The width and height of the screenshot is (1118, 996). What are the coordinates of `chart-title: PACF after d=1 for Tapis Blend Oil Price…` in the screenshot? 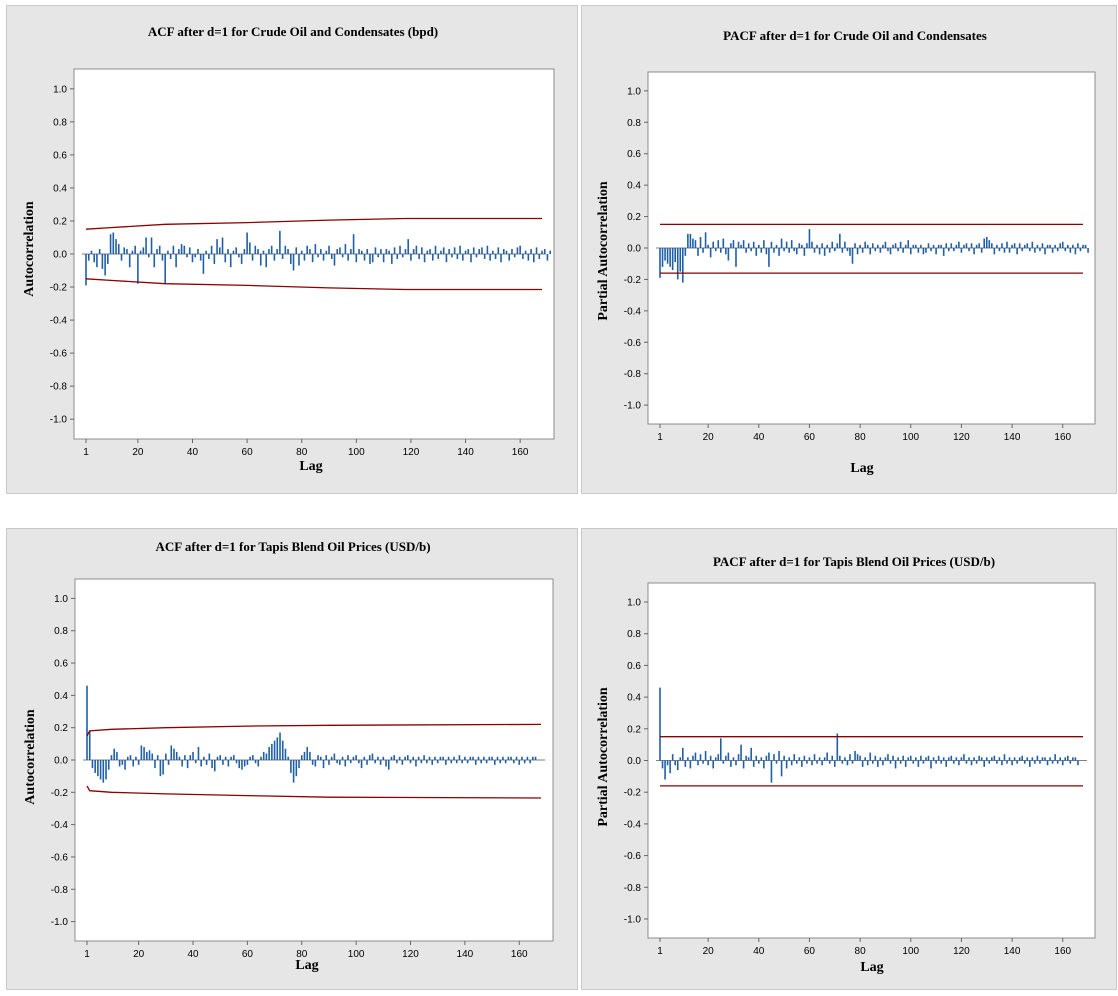 It's located at (854, 561).